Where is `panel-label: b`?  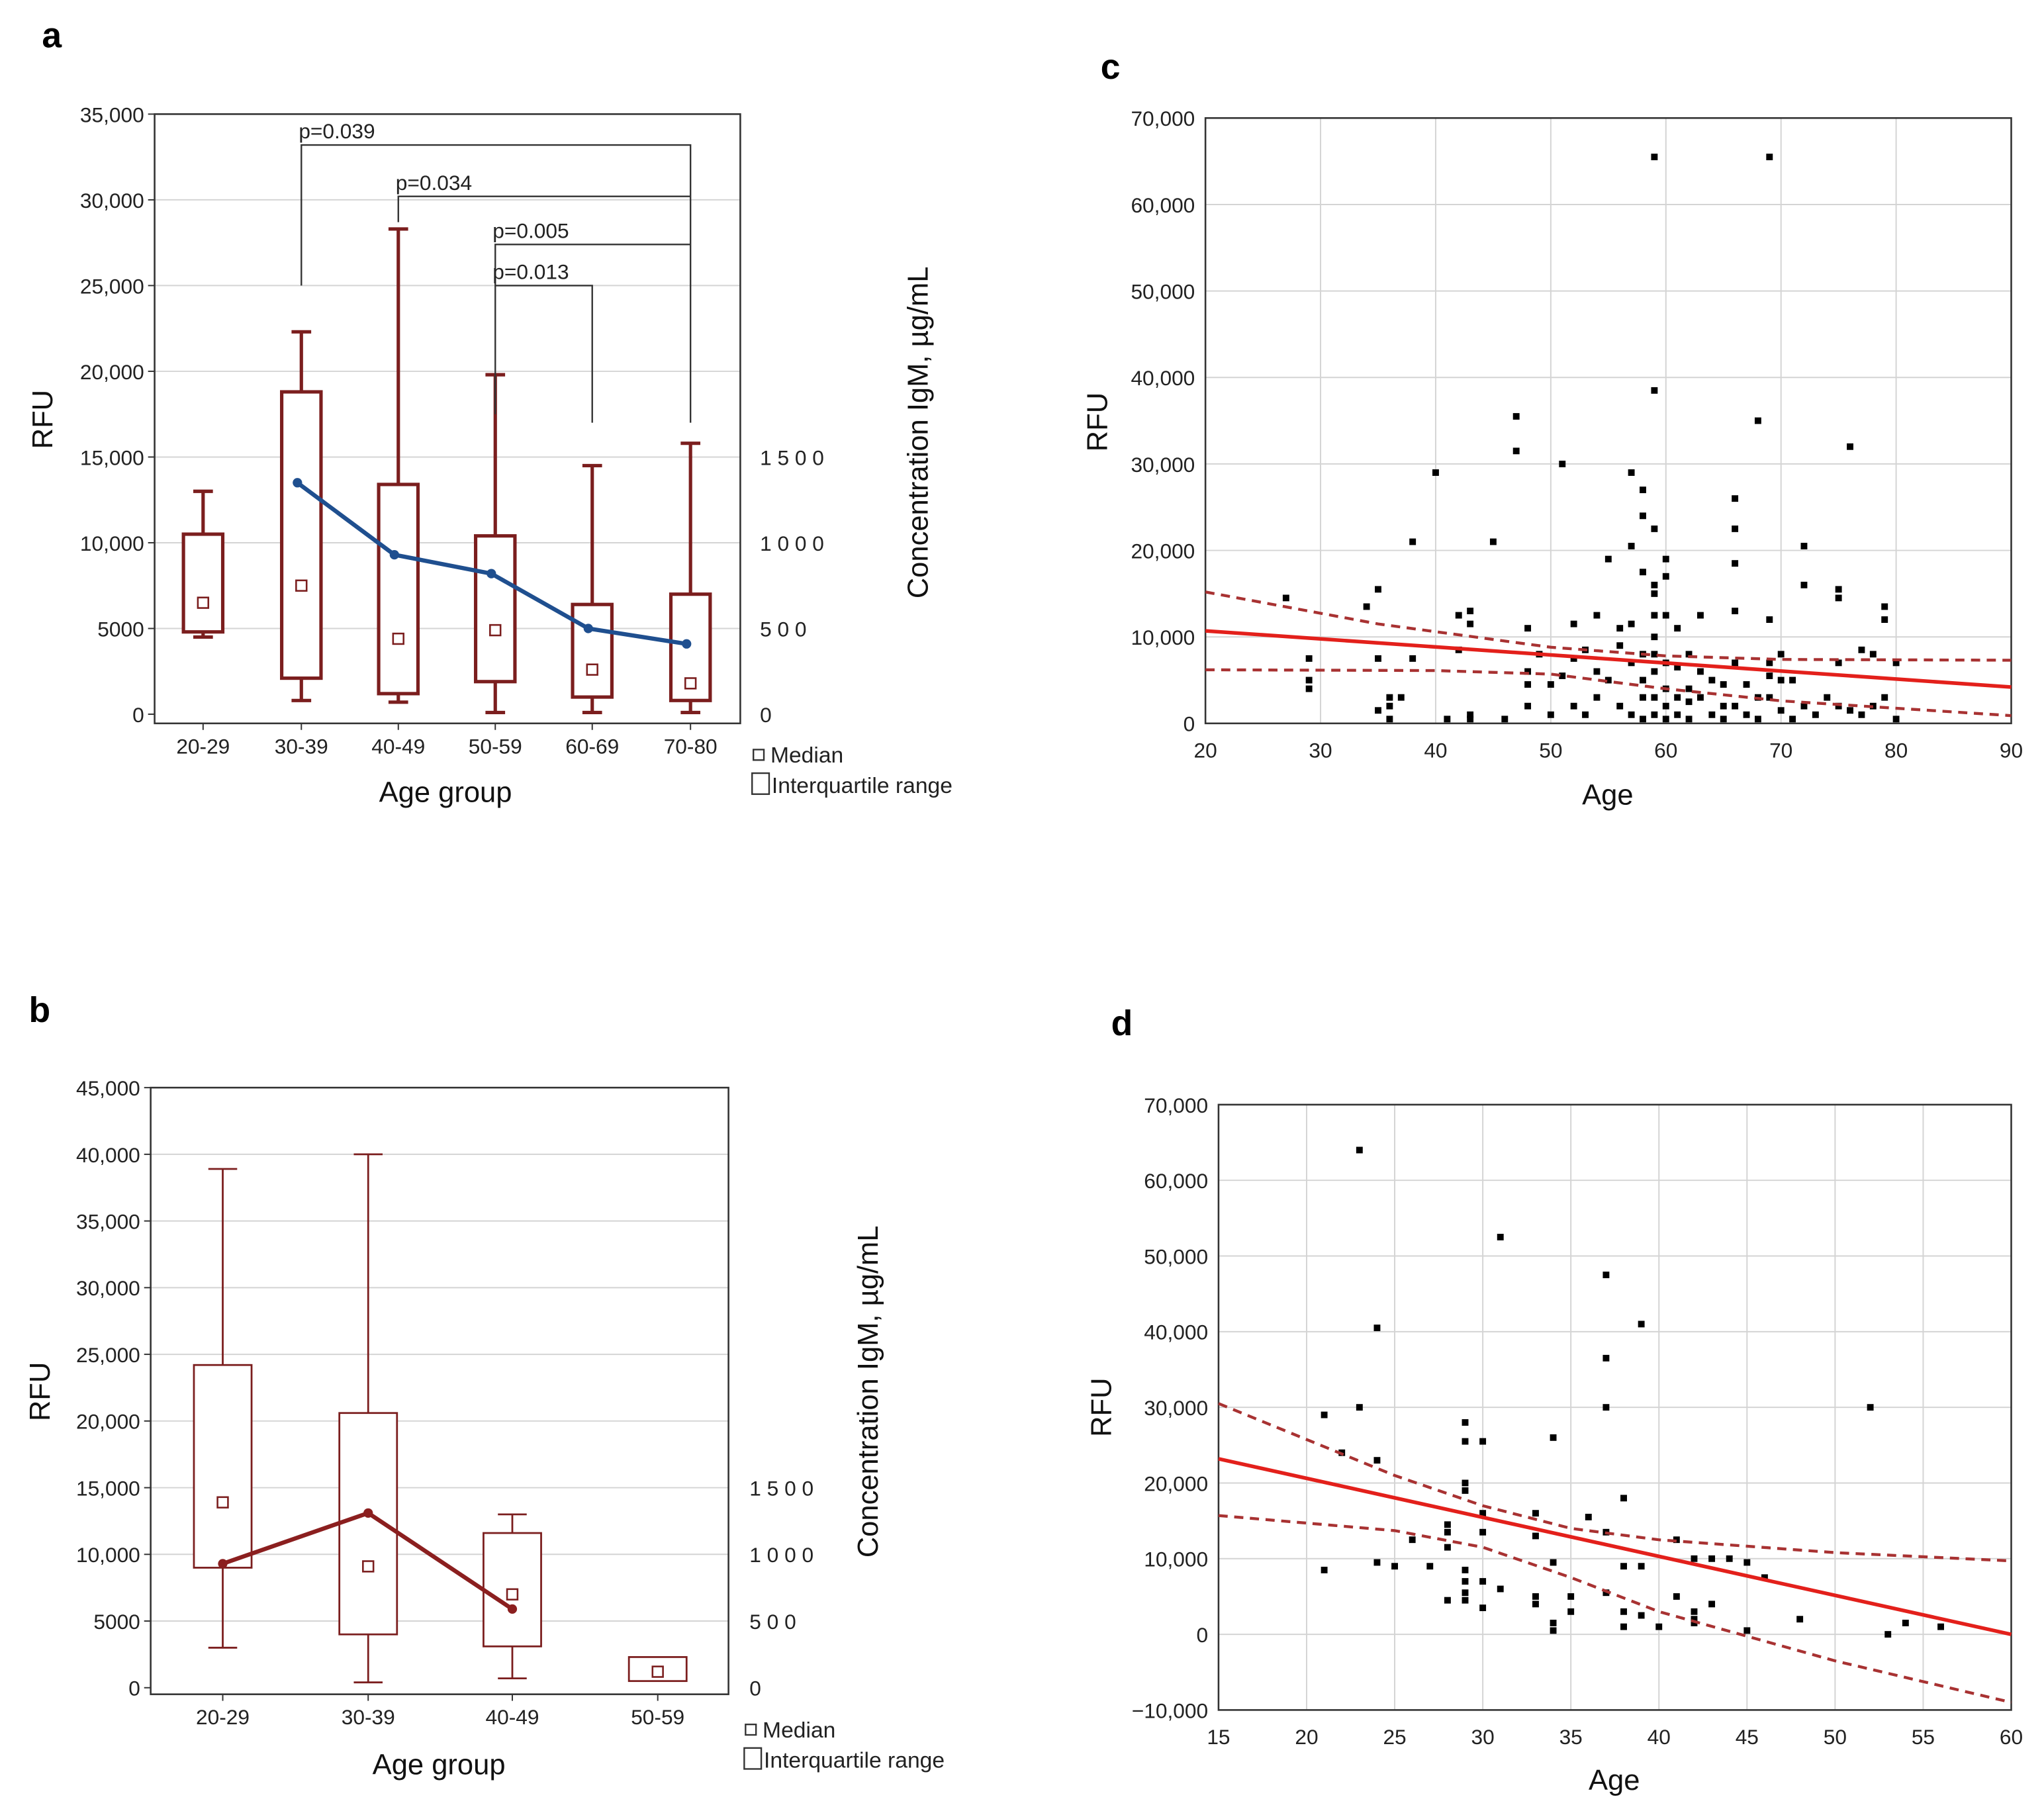 panel-label: b is located at coordinates (40, 1011).